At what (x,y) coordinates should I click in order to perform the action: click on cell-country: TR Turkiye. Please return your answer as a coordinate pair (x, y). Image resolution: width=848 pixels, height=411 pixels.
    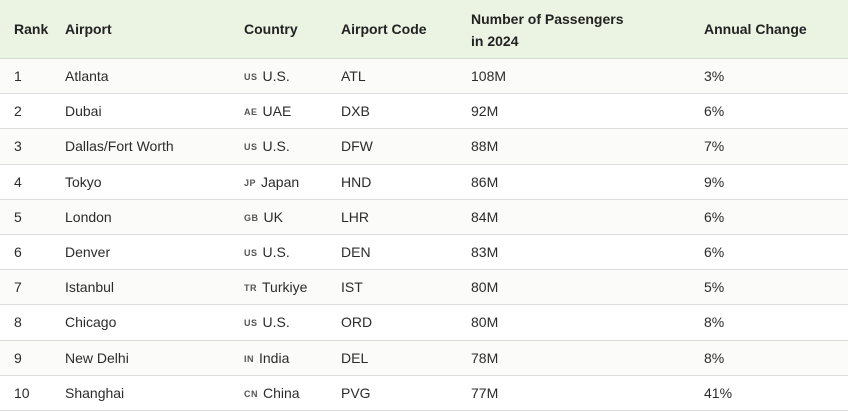
    Looking at the image, I should click on (275, 287).